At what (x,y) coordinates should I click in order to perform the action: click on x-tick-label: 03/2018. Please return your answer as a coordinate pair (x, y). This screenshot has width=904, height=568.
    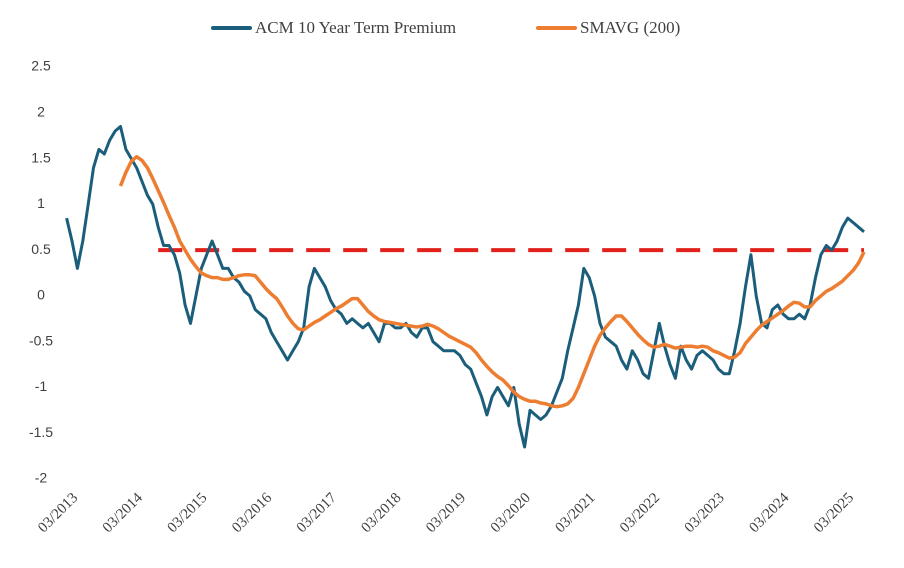
    Looking at the image, I should click on (381, 513).